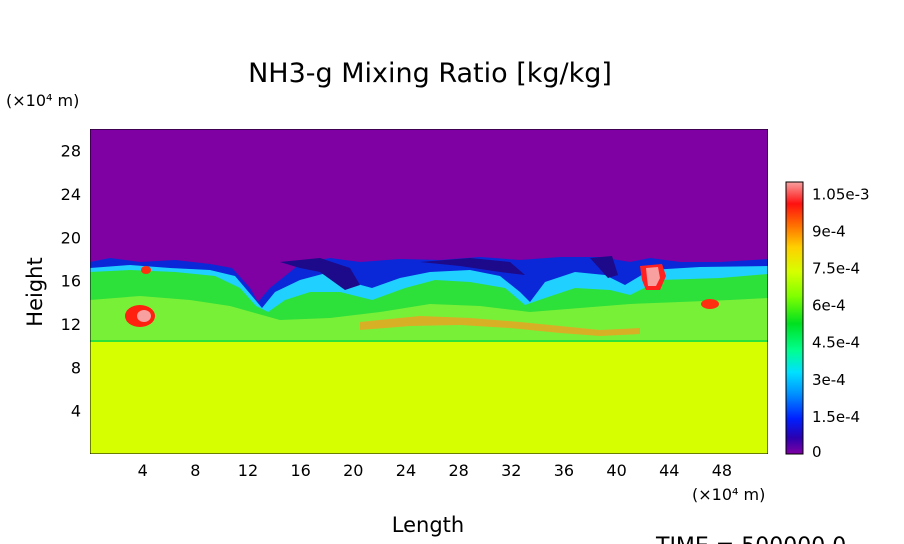 This screenshot has width=904, height=544. Describe the element at coordinates (728, 494) in the screenshot. I see `x-unit-label: (×10⁴ m)` at that location.